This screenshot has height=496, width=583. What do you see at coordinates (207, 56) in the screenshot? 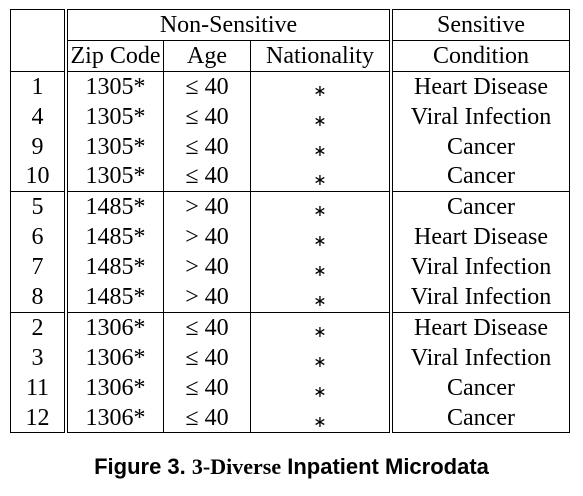
I see `column-header-age: Age` at bounding box center [207, 56].